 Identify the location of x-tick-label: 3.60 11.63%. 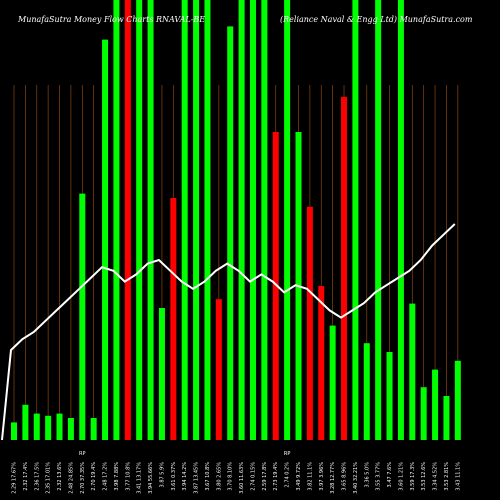
(242, 478).